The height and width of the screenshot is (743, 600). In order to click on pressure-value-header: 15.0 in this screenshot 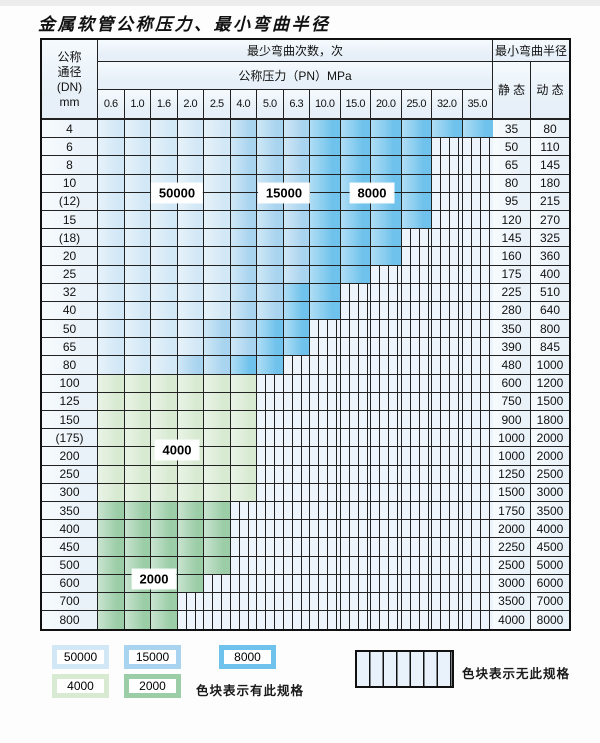, I will do `click(355, 105)`.